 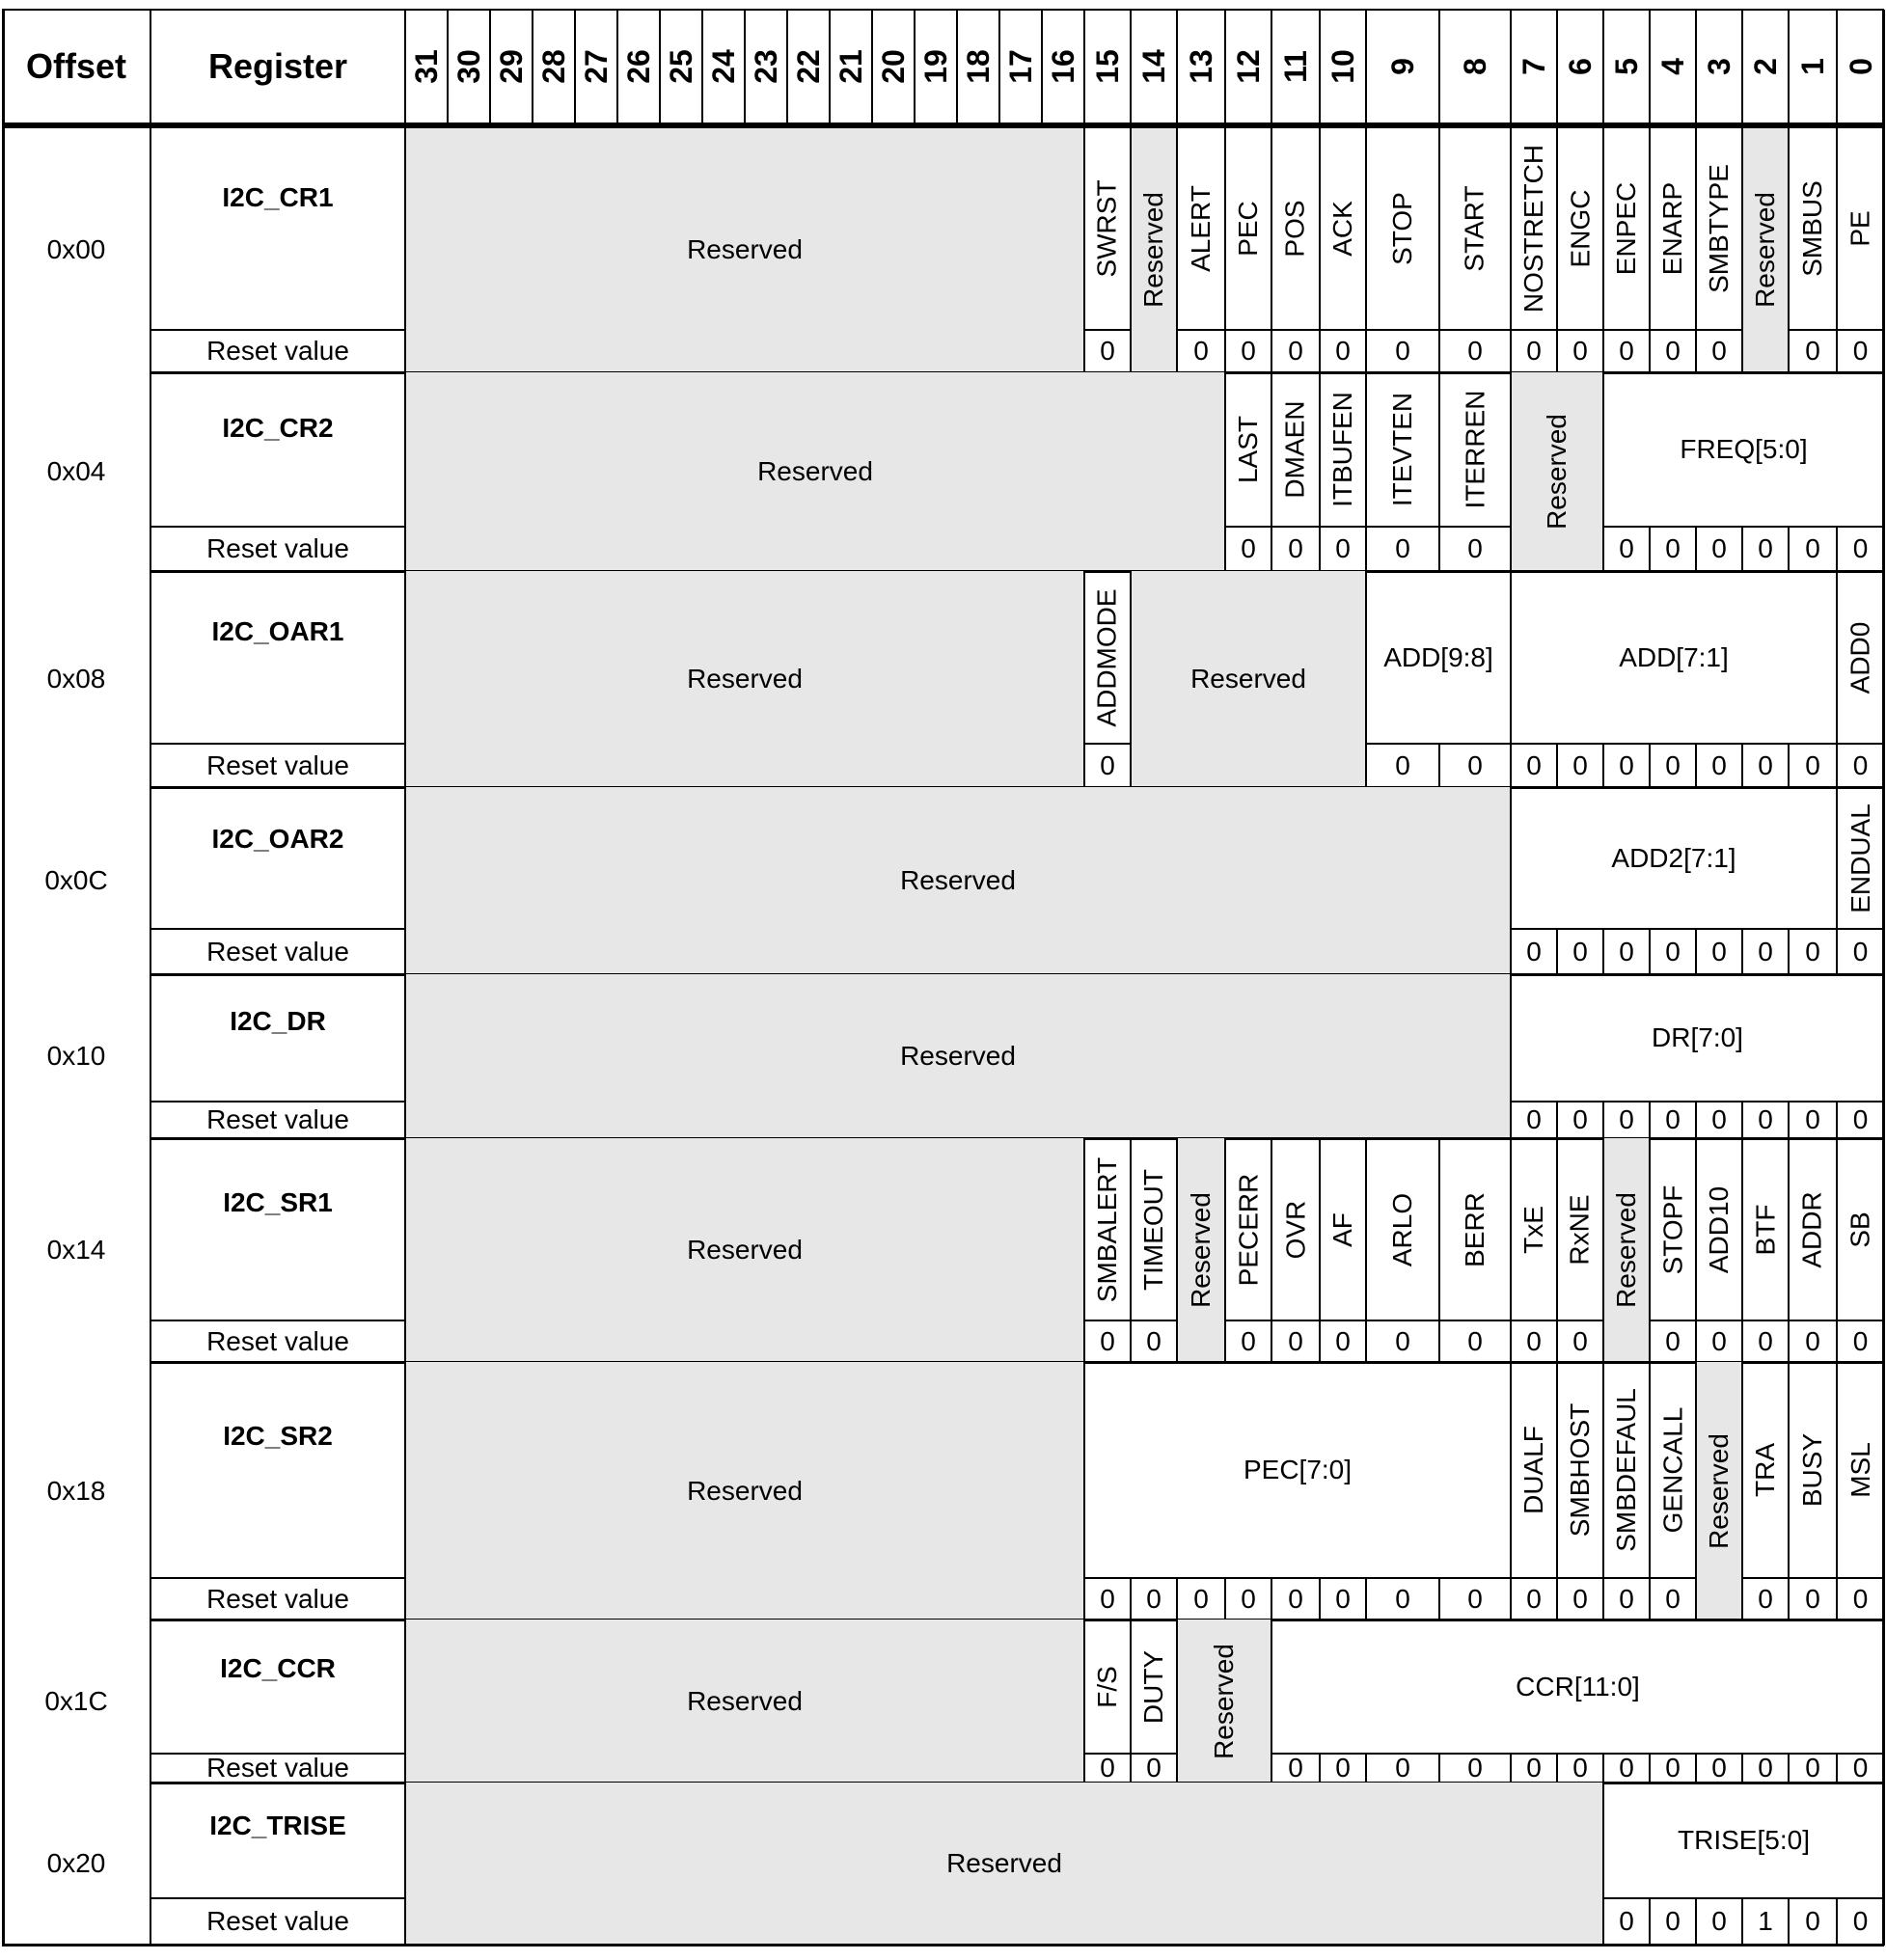 I want to click on register-i2c-sr2-reserved-area, so click(x=744, y=1491).